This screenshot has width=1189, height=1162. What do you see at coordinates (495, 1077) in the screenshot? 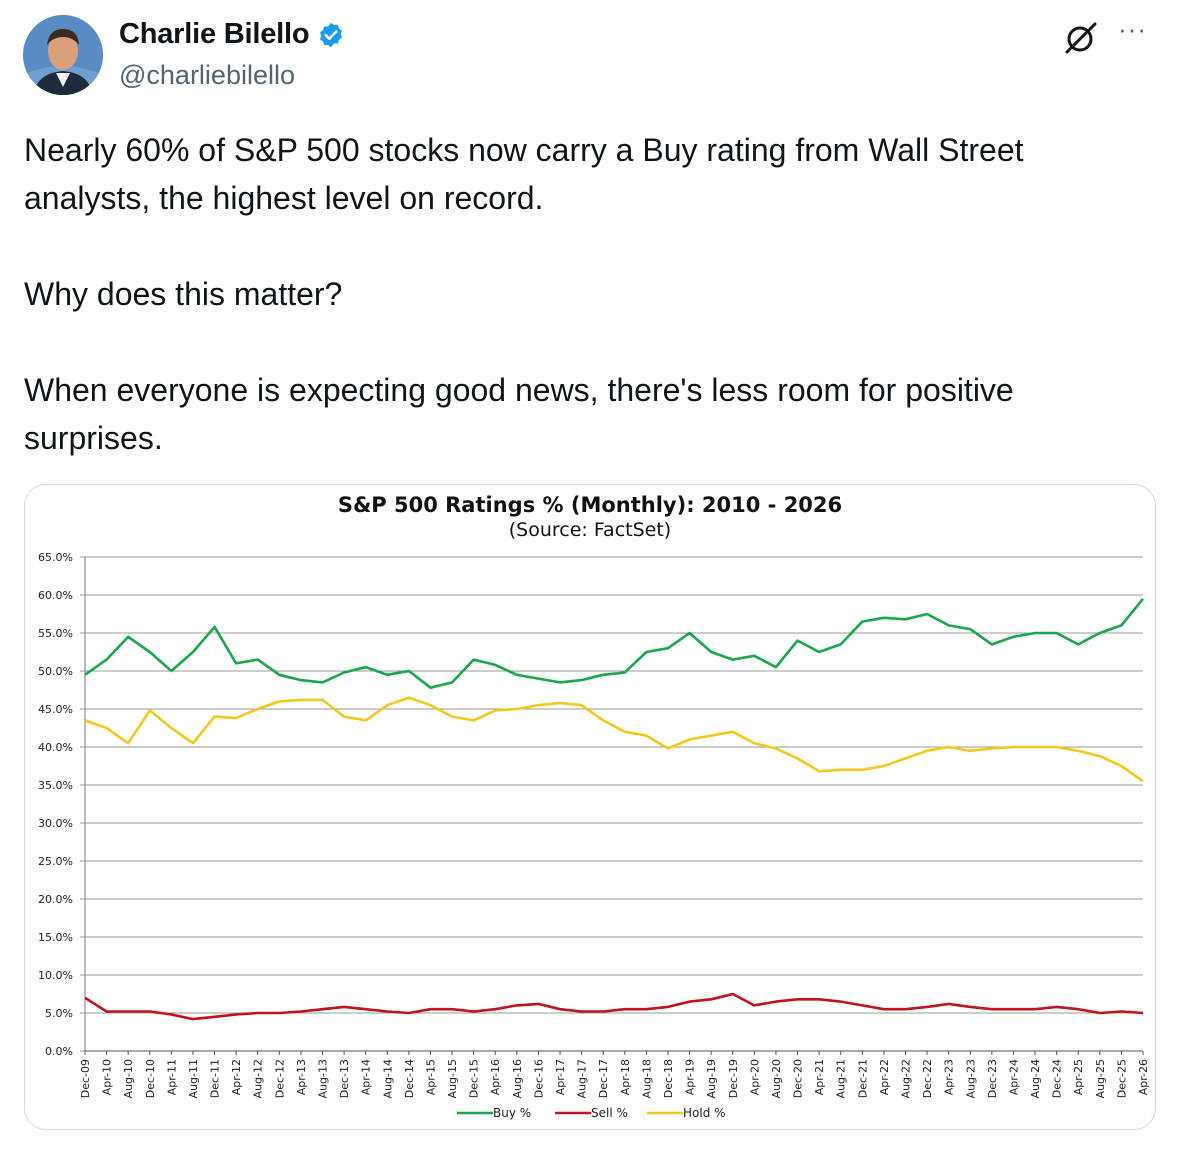
I see `x-tick-label: Apr-16` at bounding box center [495, 1077].